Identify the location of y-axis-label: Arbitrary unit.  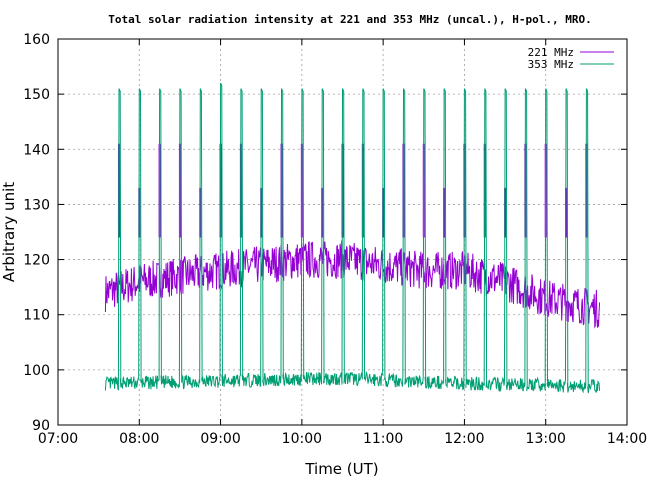
(9, 232).